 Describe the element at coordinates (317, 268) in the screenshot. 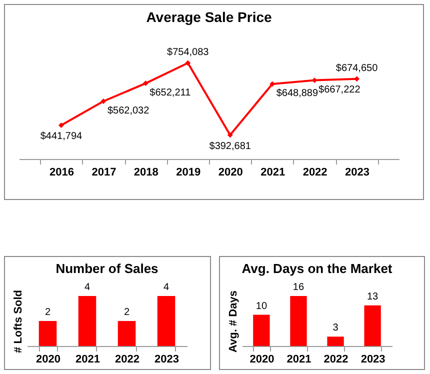

I see `chart-title: Avg. Days on the Market` at that location.